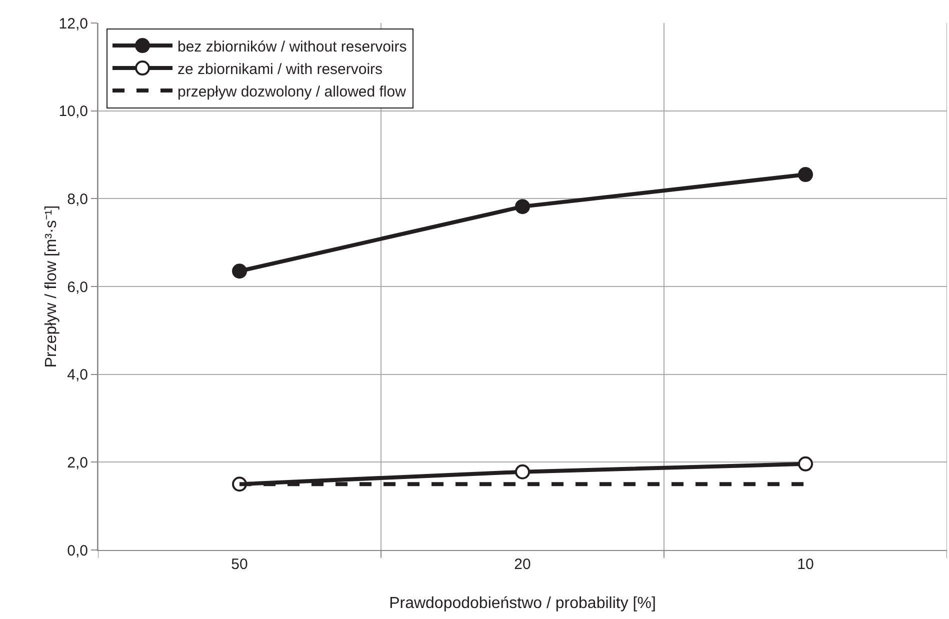 The height and width of the screenshot is (619, 949). Describe the element at coordinates (805, 564) in the screenshot. I see `x-tick-label: 10` at that location.